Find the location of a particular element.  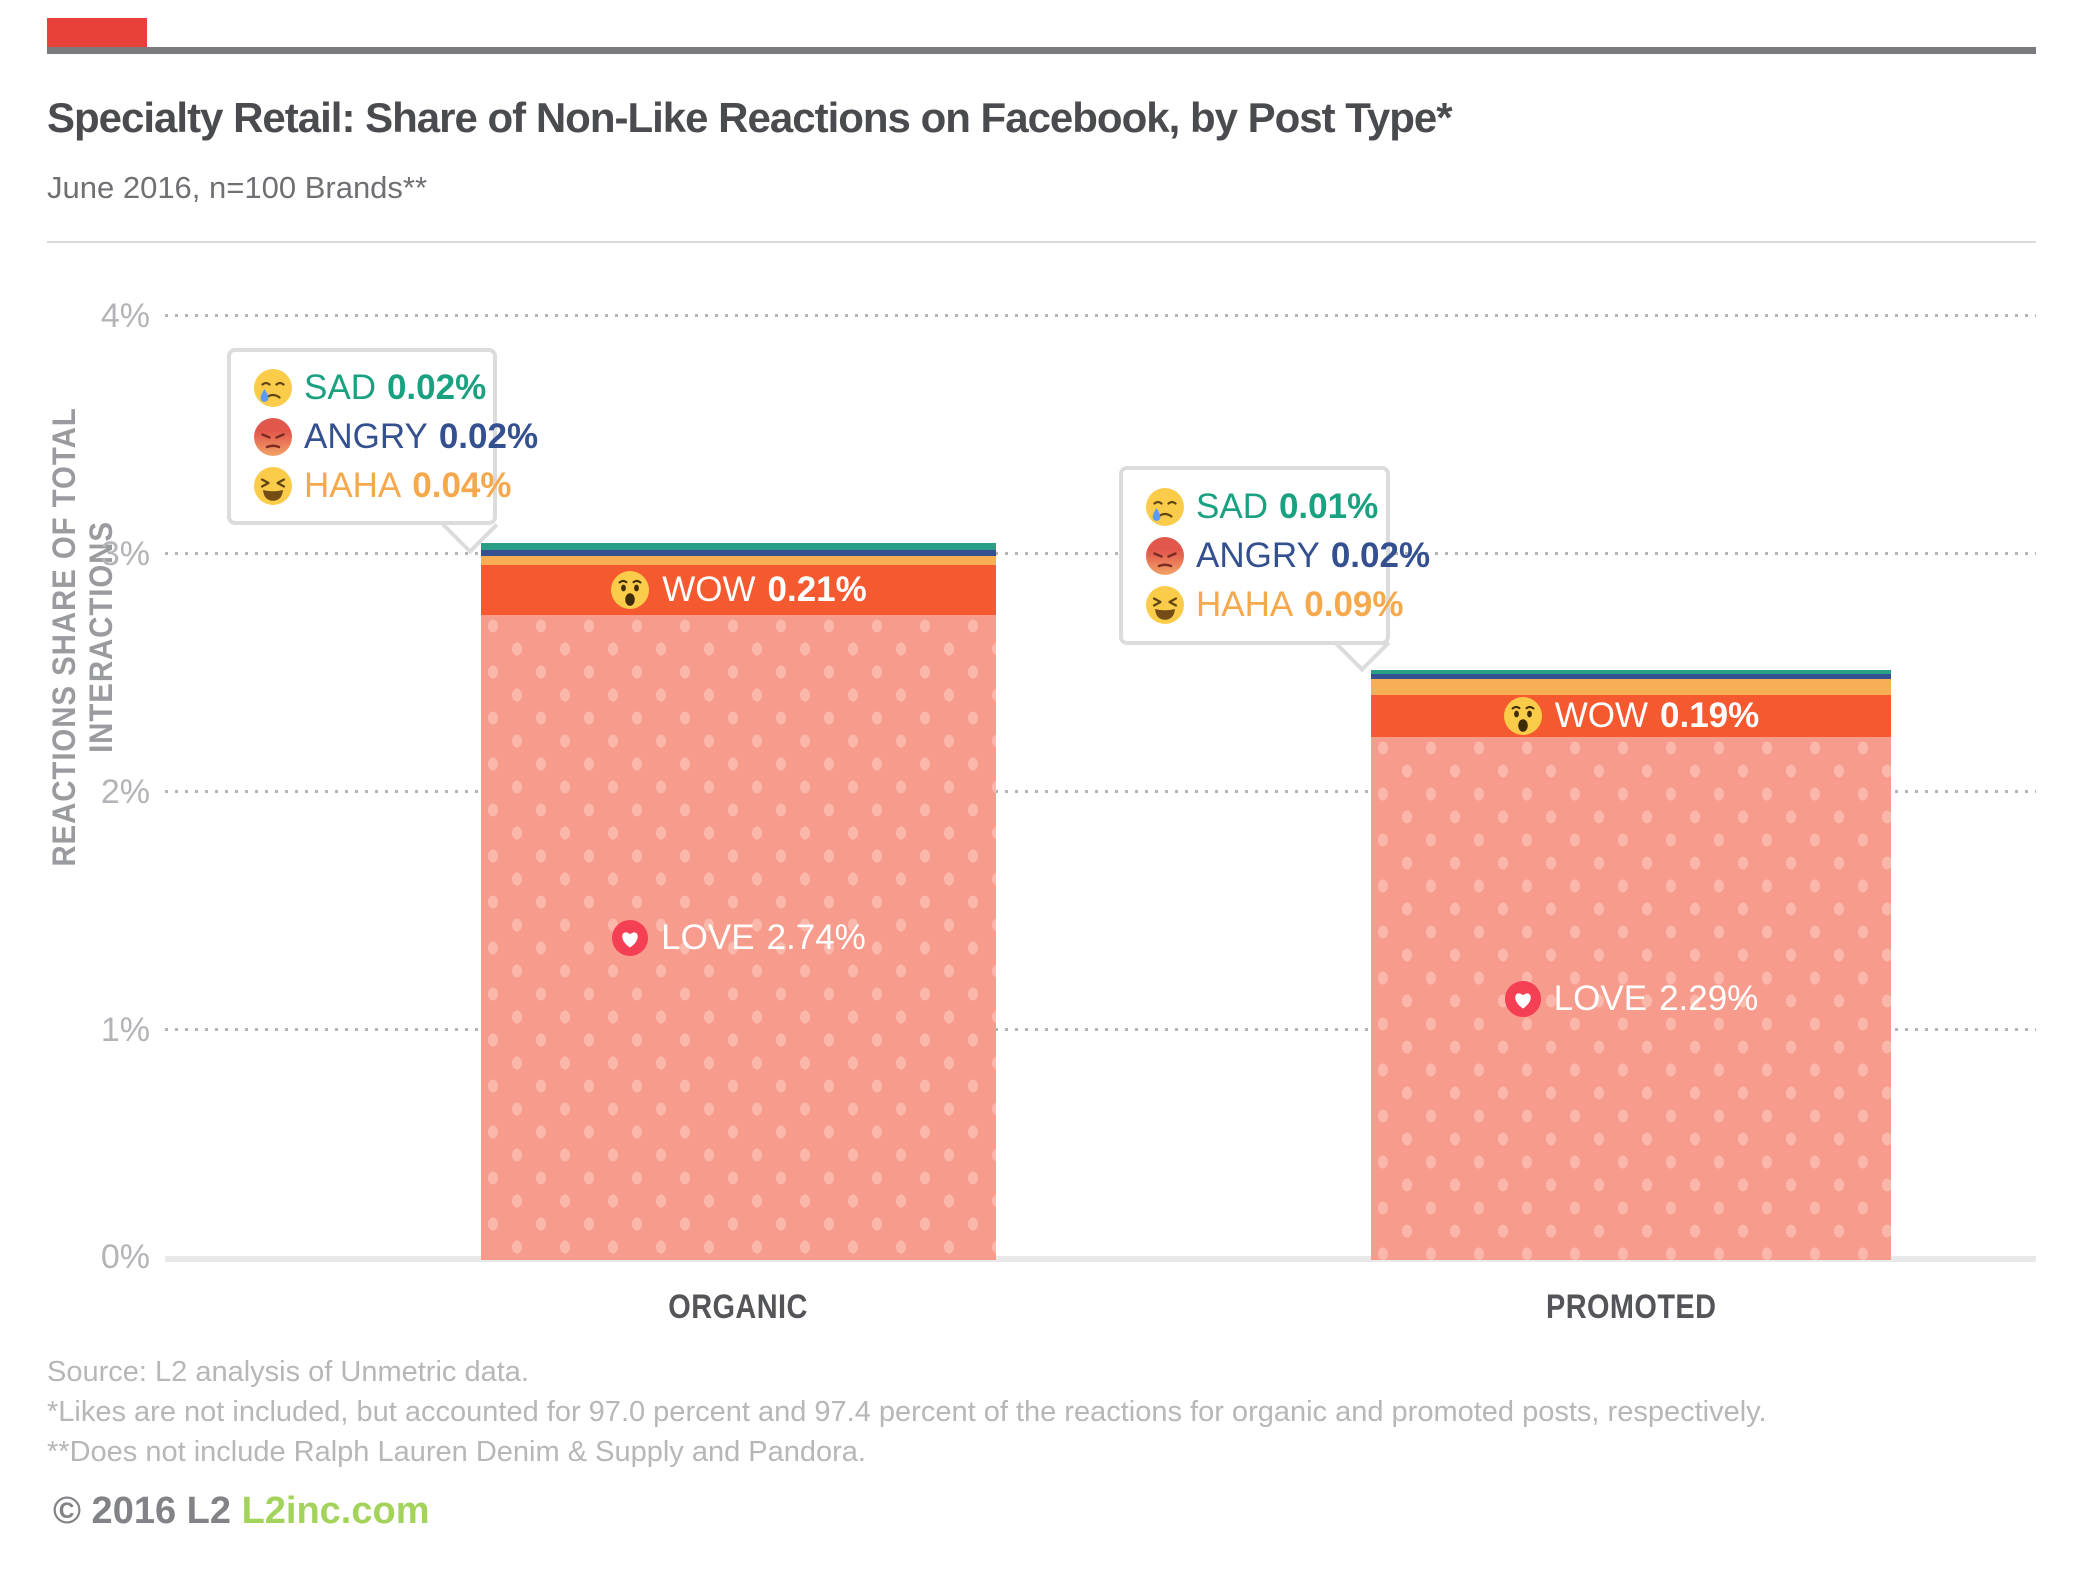

callout-row-sad: SAD 0.02% is located at coordinates (369, 387).